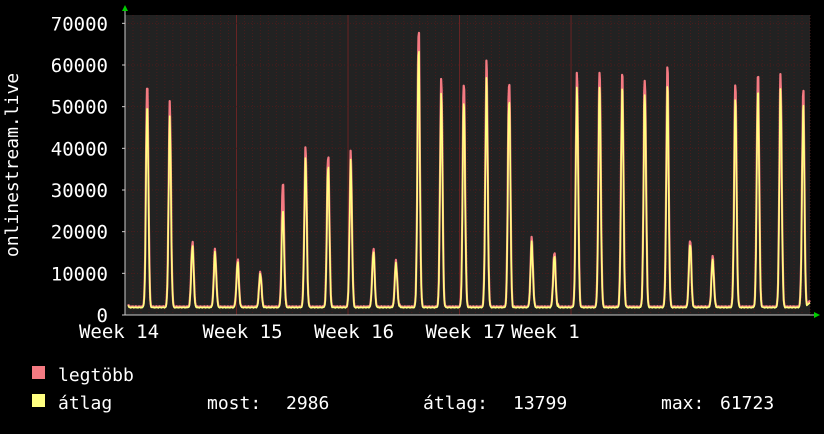 The height and width of the screenshot is (434, 824). What do you see at coordinates (79, 108) in the screenshot?
I see `y-tick-label: 50000` at bounding box center [79, 108].